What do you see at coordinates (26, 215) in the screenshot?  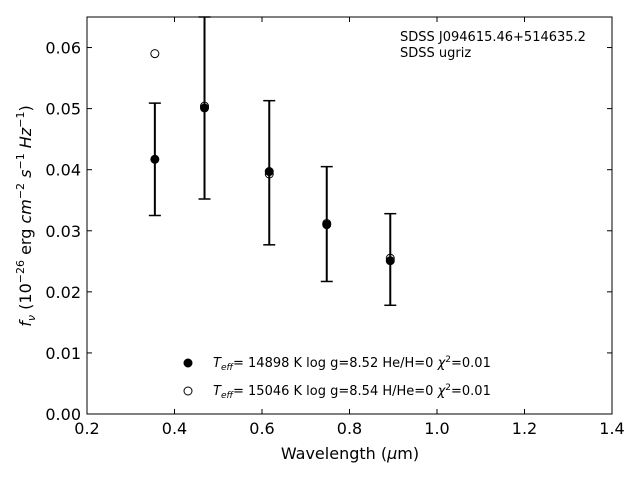 I see `y-axis-label: fν (10−26 erg cm−2 s−1 Hz−1)` at bounding box center [26, 215].